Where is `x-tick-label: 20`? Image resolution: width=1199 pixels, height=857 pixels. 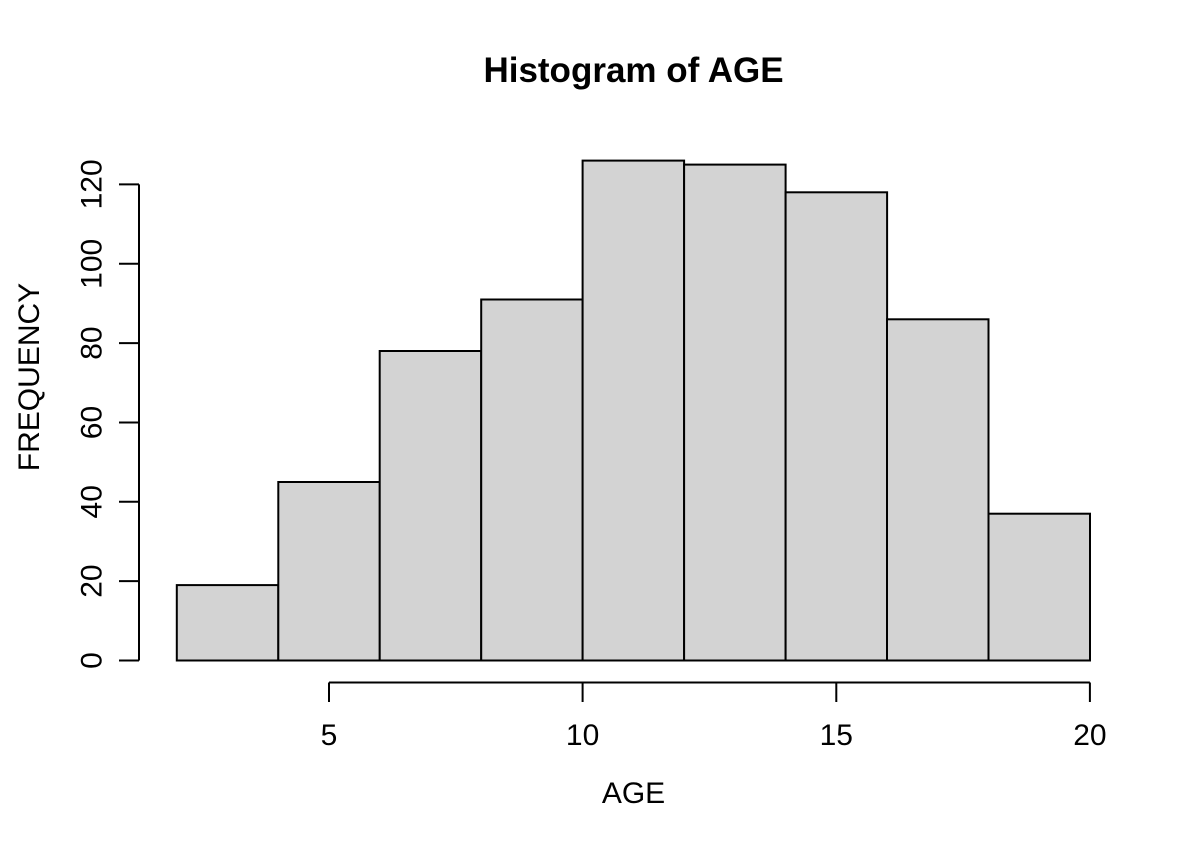 x-tick-label: 20 is located at coordinates (1089, 735).